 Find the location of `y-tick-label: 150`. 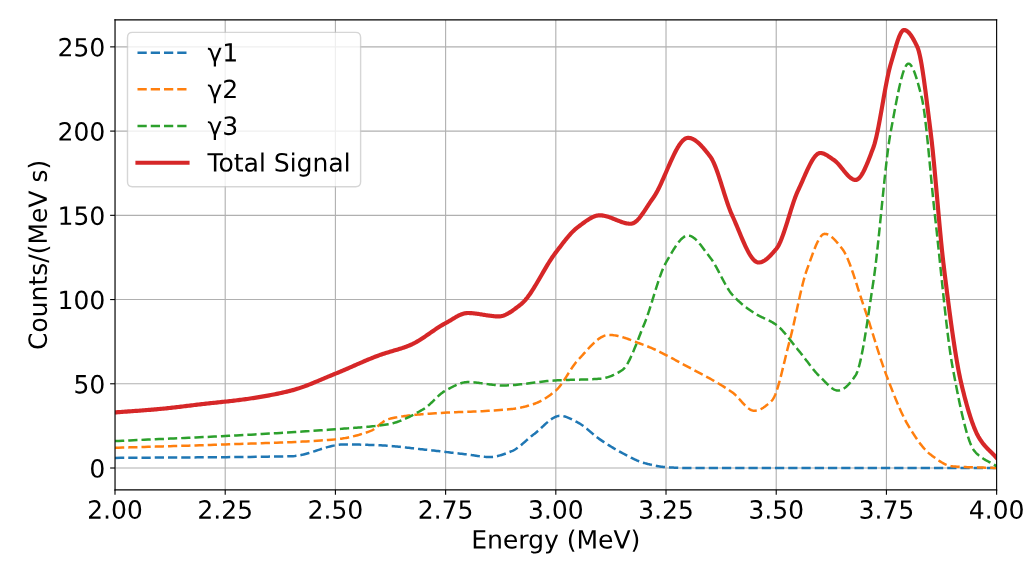

y-tick-label: 150 is located at coordinates (82, 216).